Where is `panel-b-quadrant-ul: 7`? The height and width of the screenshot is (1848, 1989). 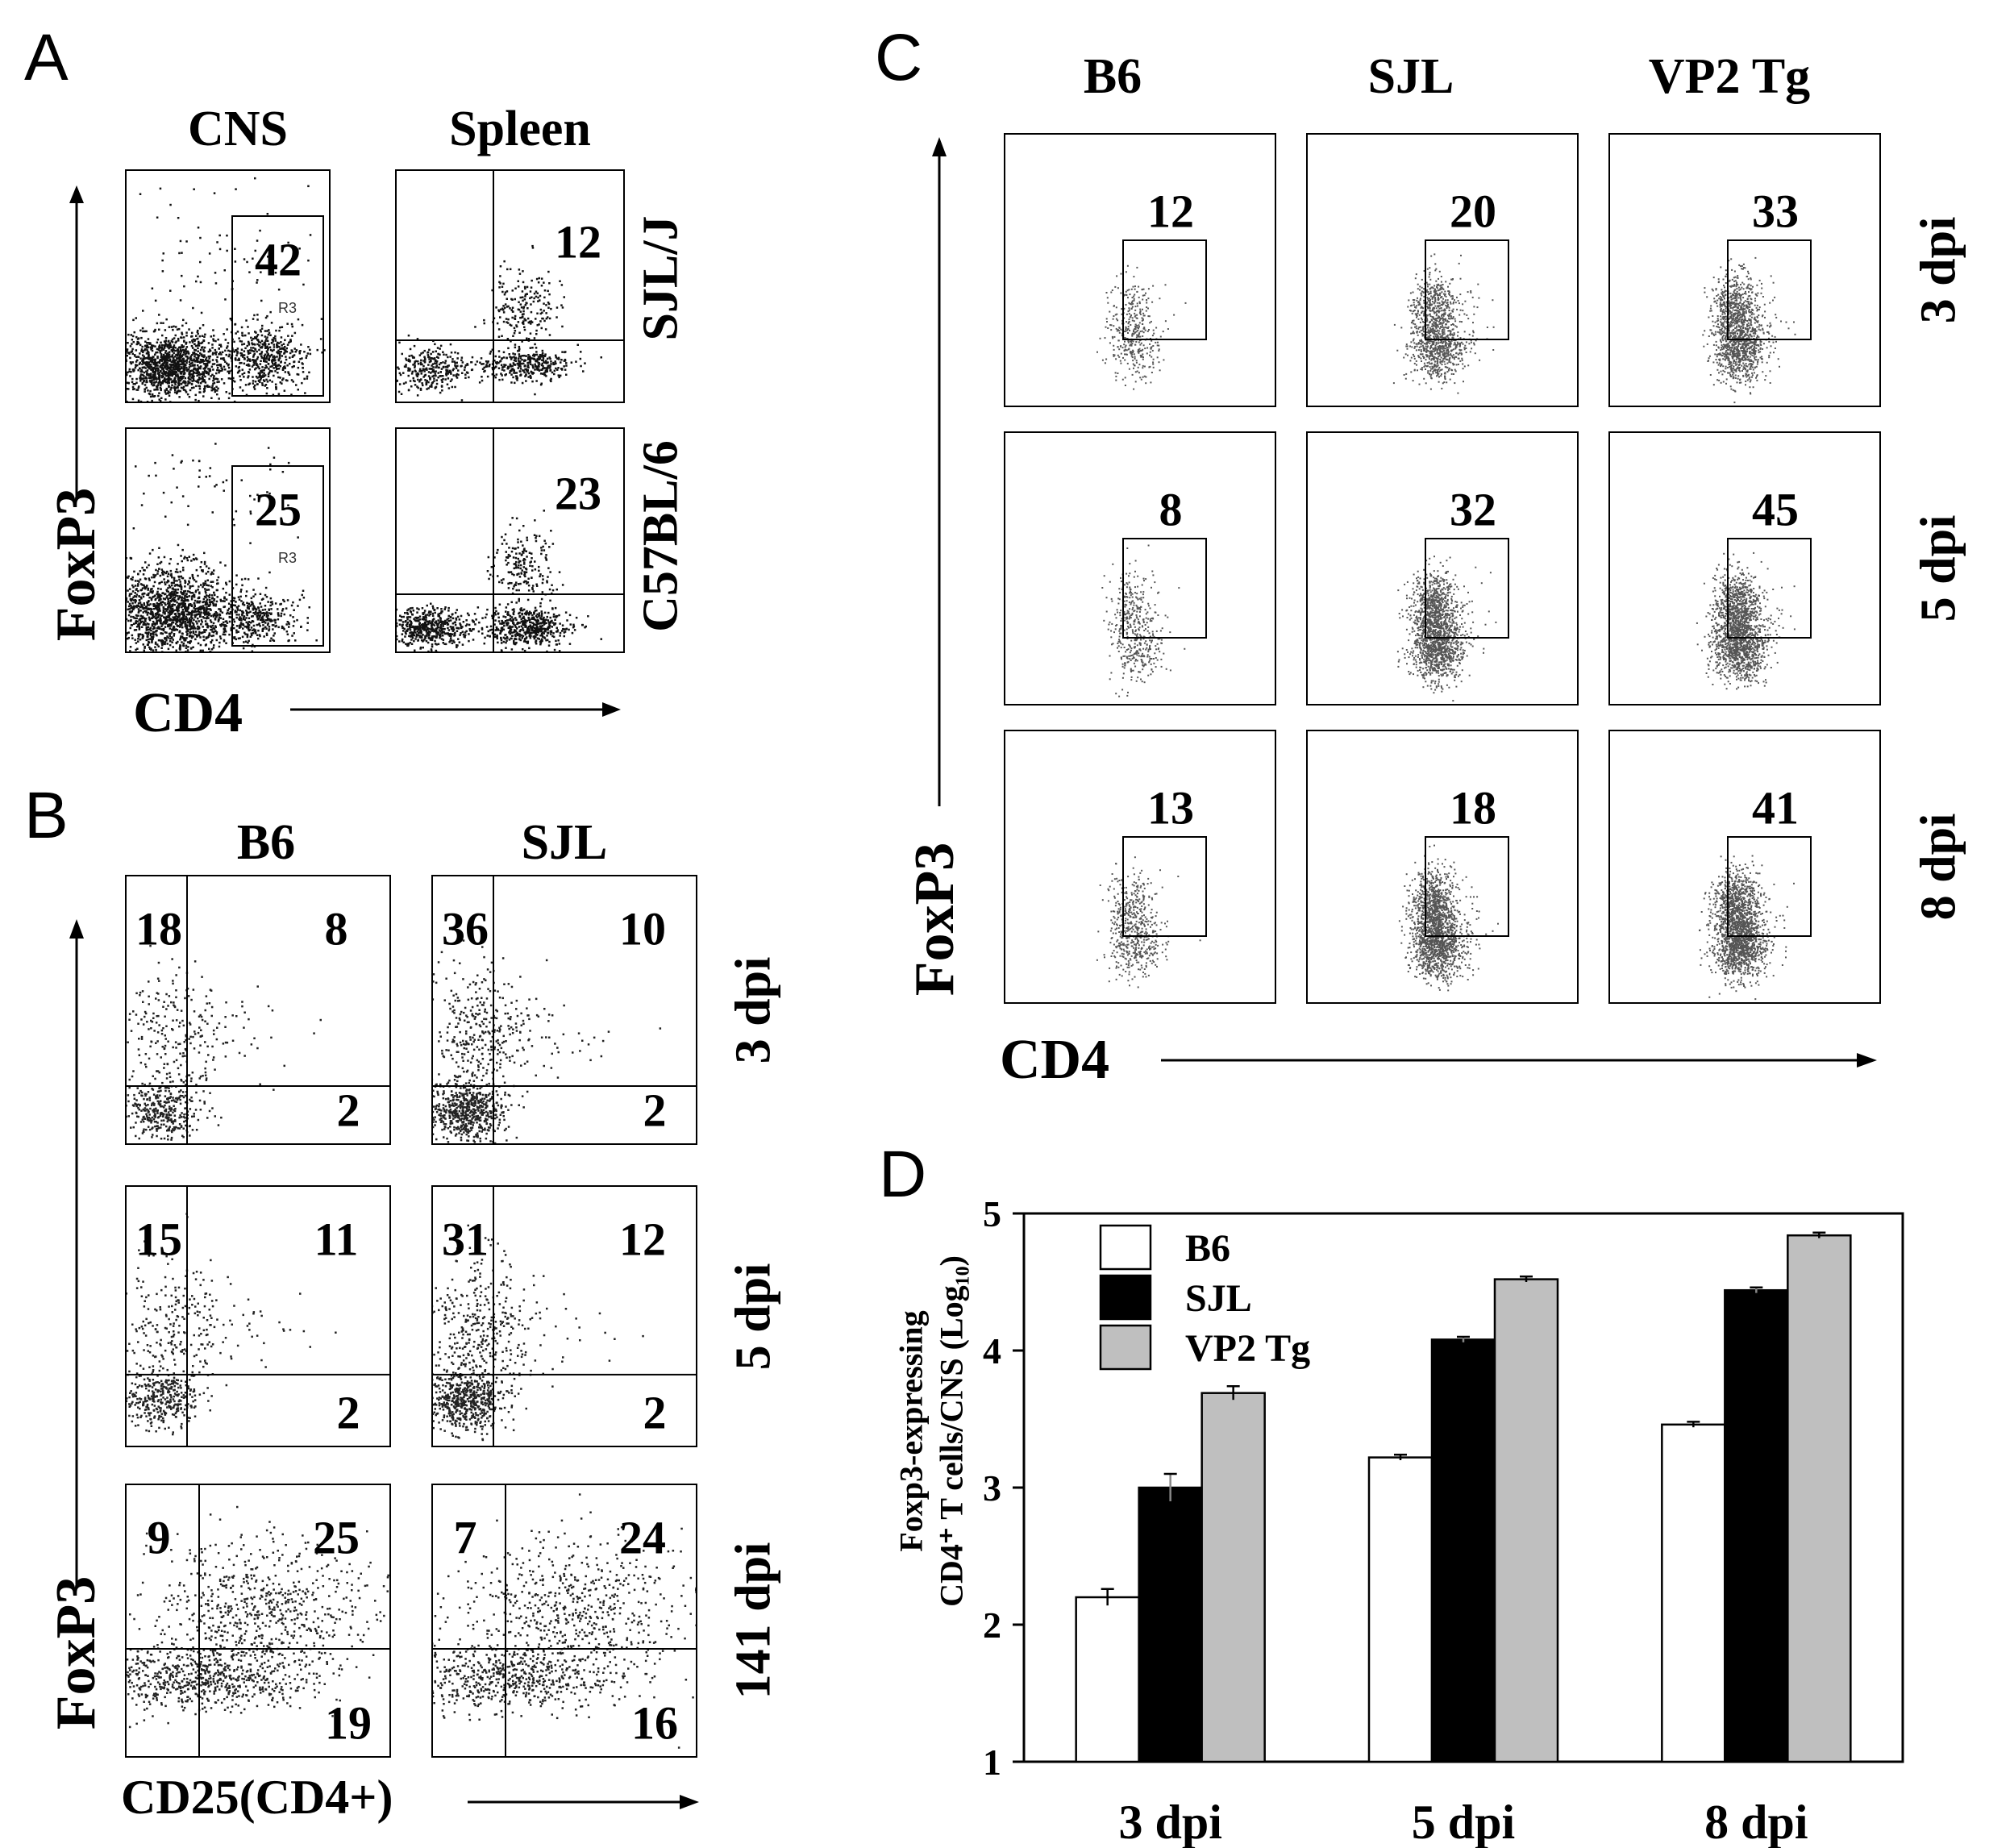
panel-b-quadrant-ul: 7 is located at coordinates (465, 1538).